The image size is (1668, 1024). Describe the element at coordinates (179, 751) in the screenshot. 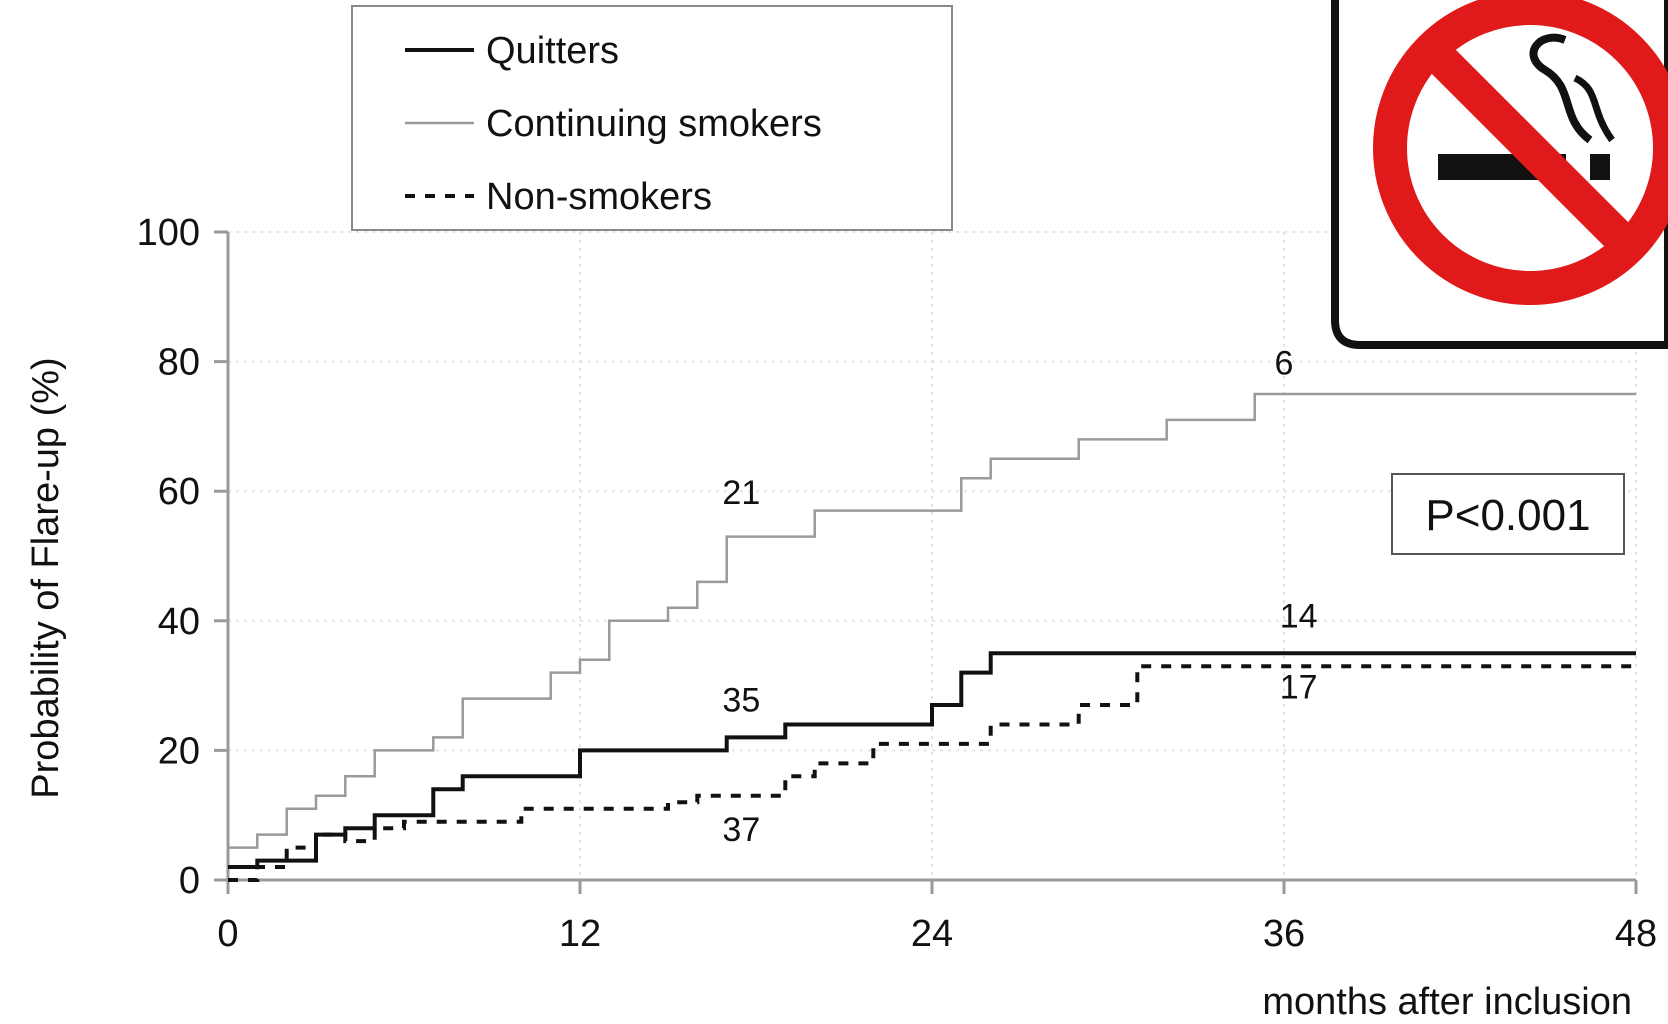

I see `y-tick-label-20: 20` at that location.